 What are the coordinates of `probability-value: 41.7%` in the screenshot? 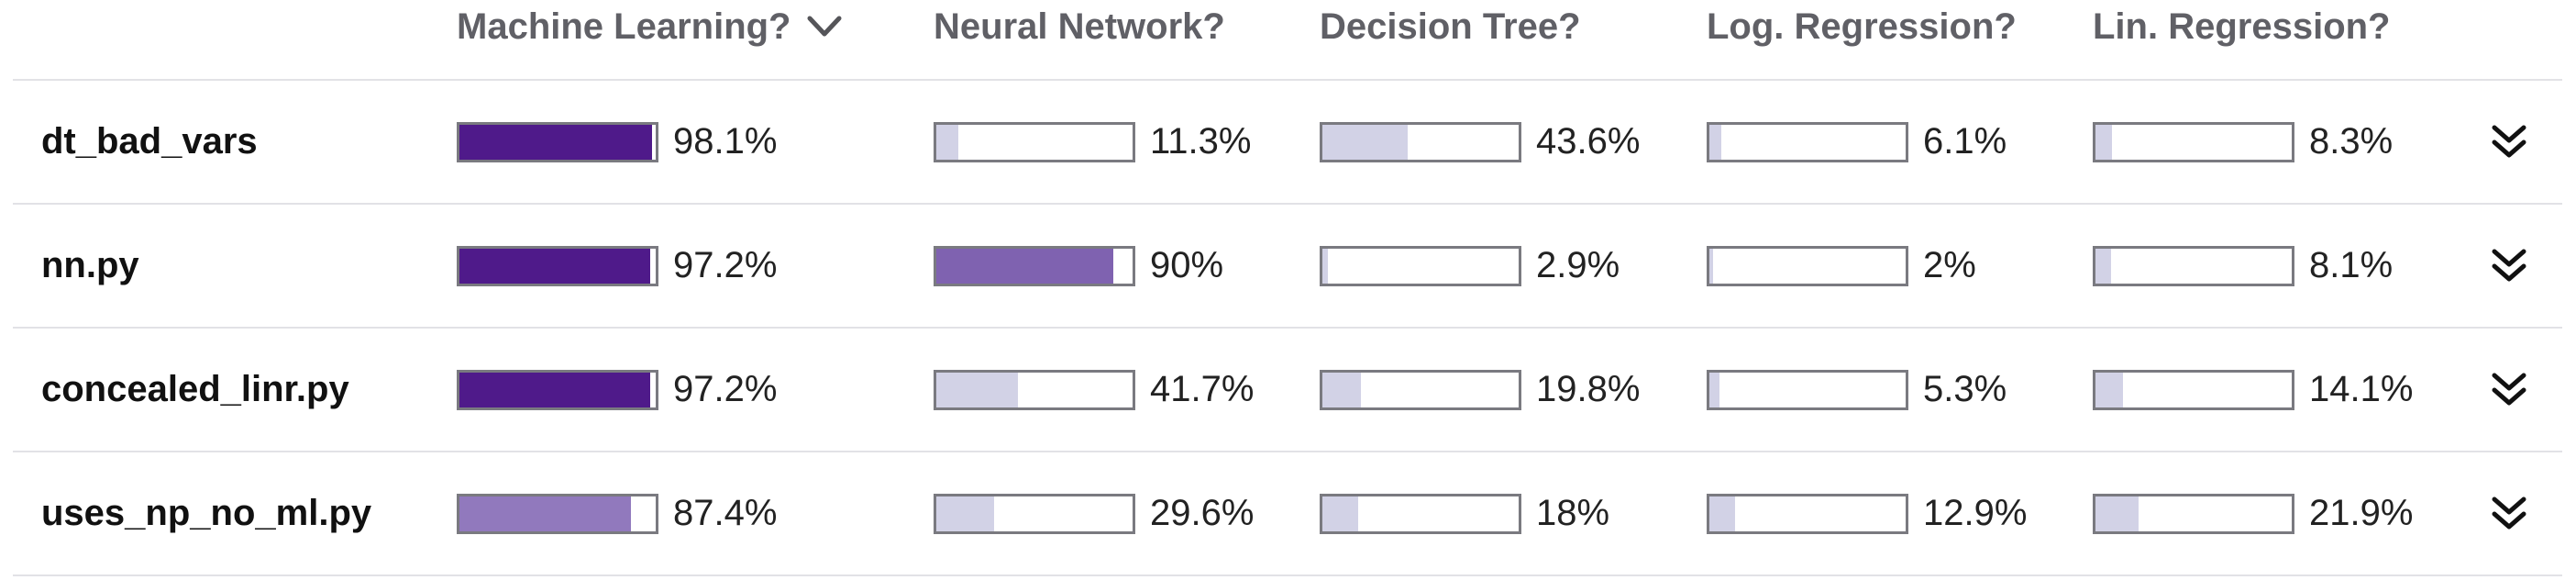 It's located at (1202, 389).